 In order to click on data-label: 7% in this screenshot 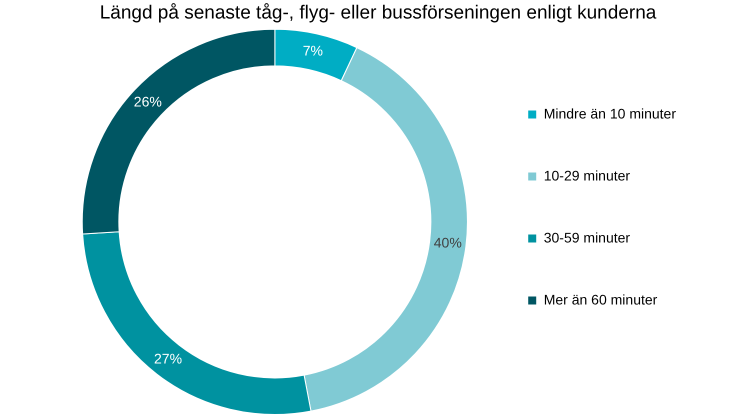, I will do `click(312, 50)`.